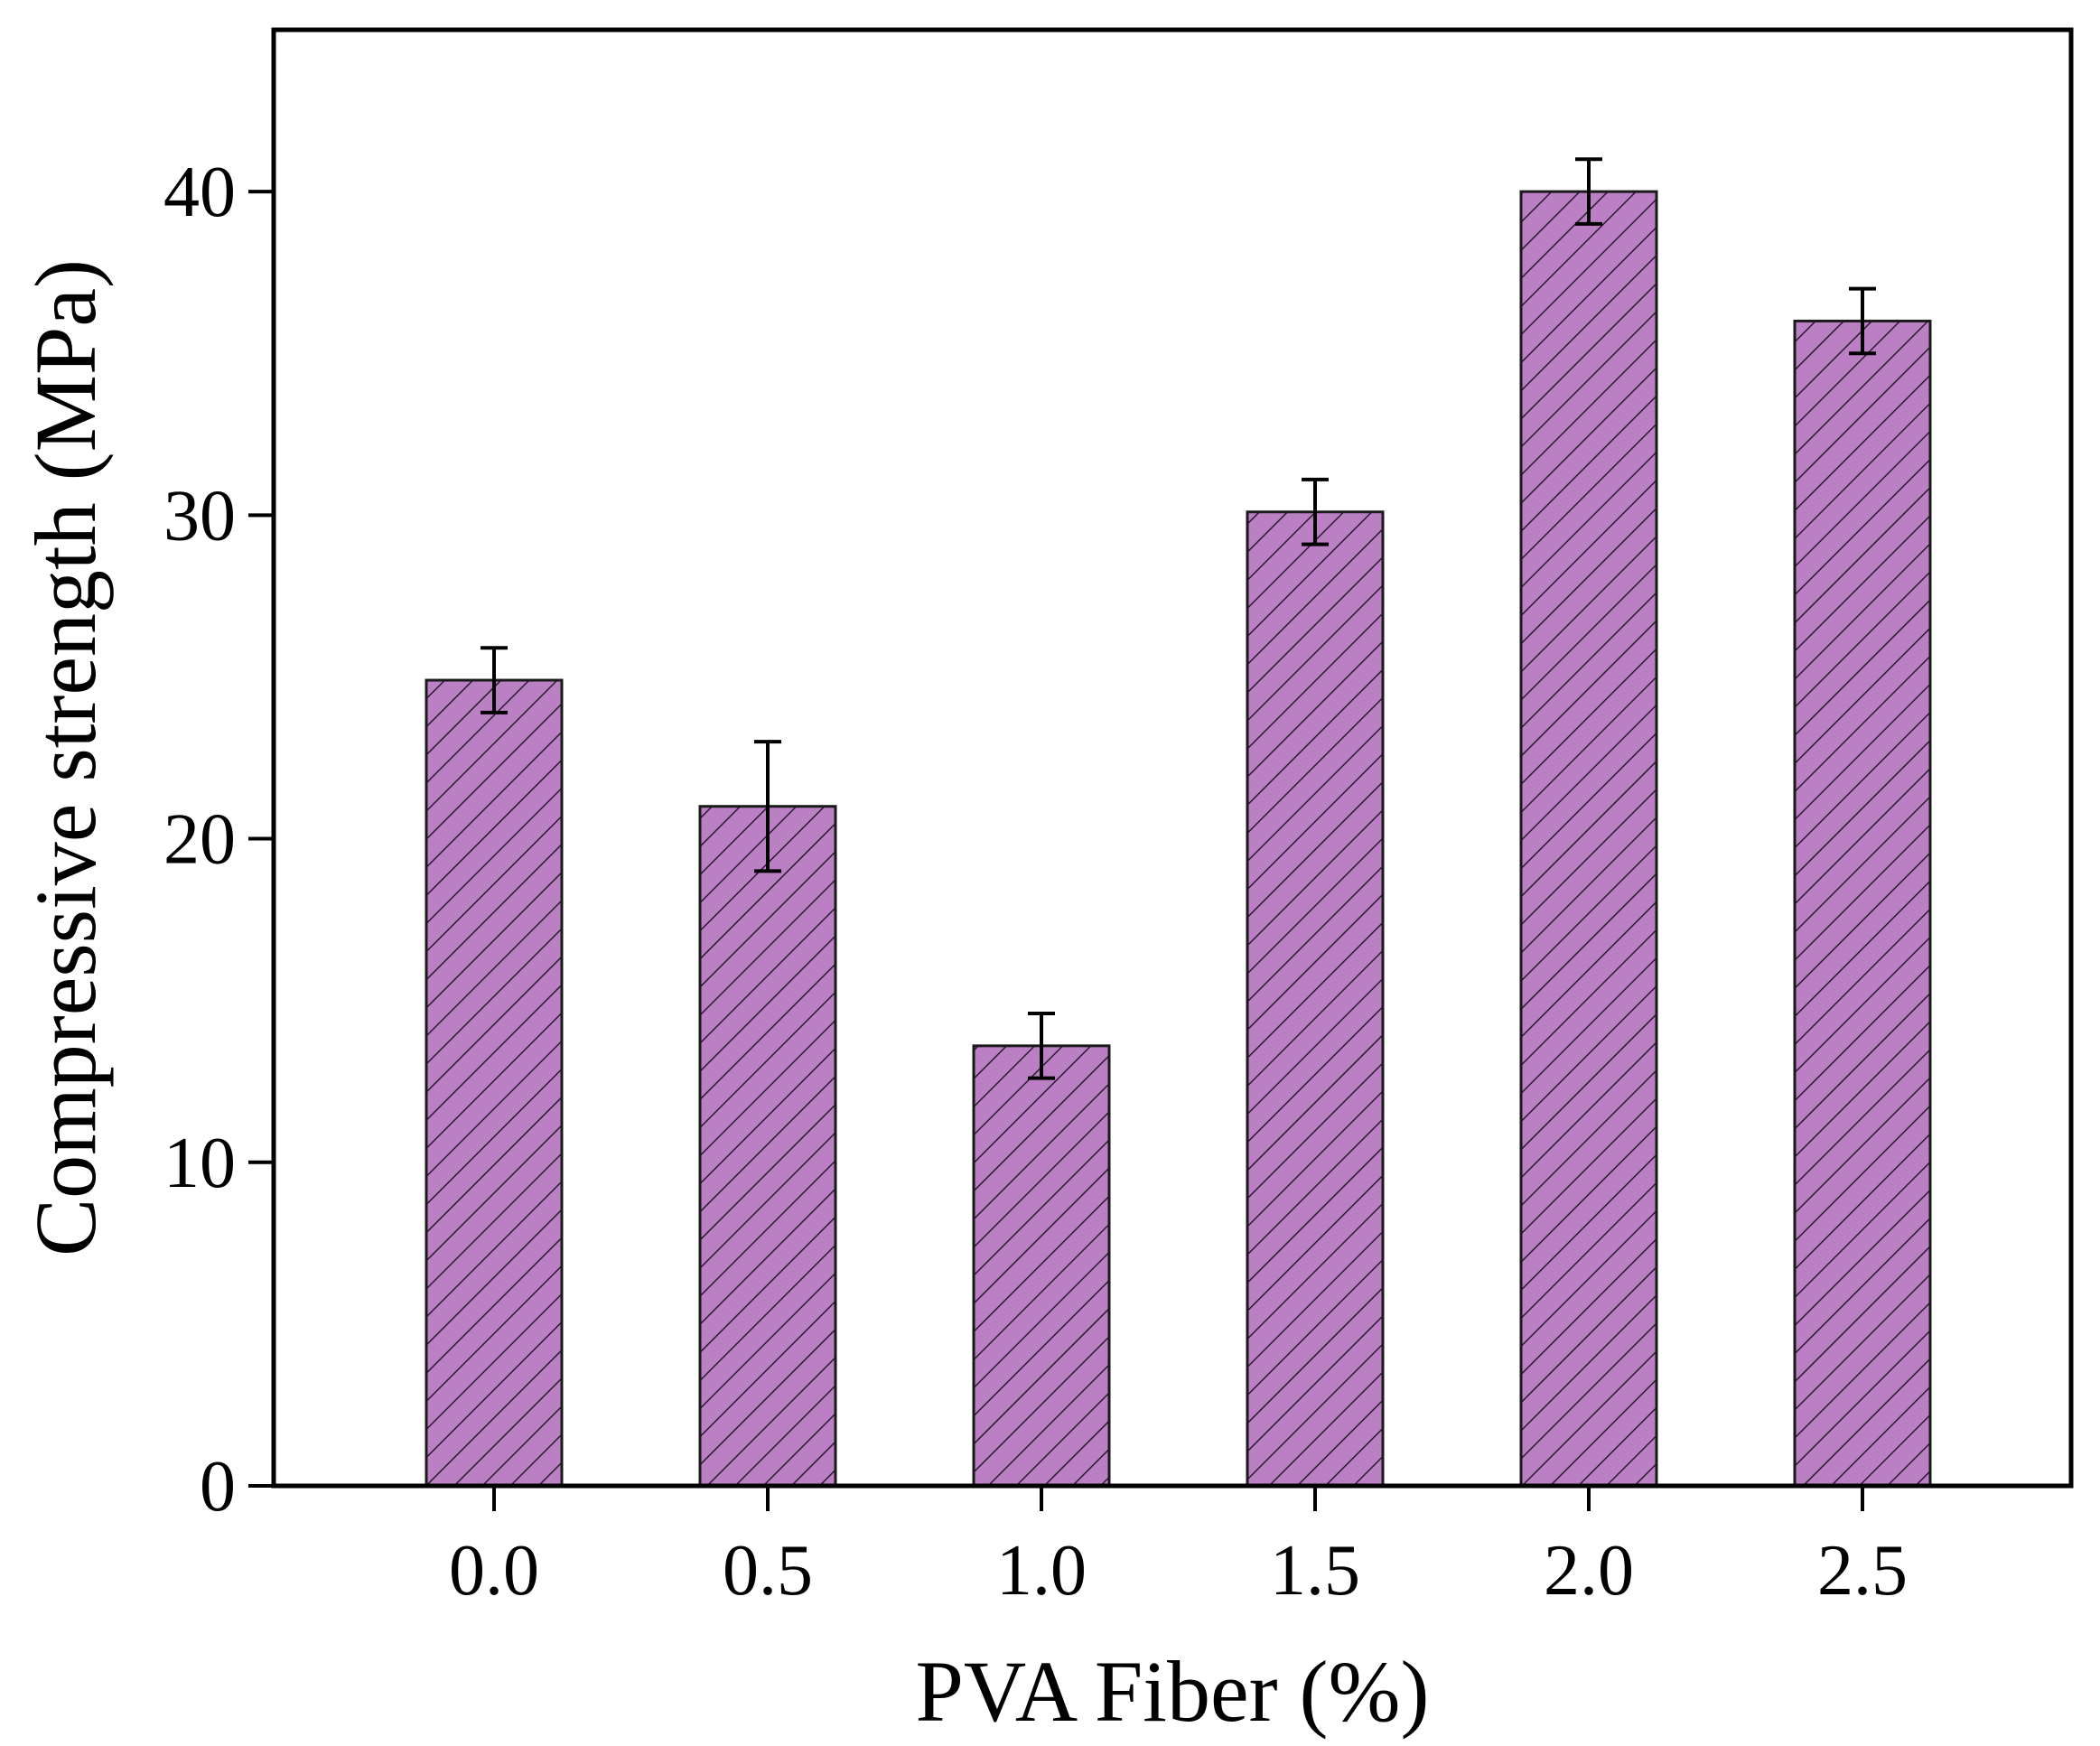  Describe the element at coordinates (1589, 1571) in the screenshot. I see `x-tick-label: 2.0` at that location.